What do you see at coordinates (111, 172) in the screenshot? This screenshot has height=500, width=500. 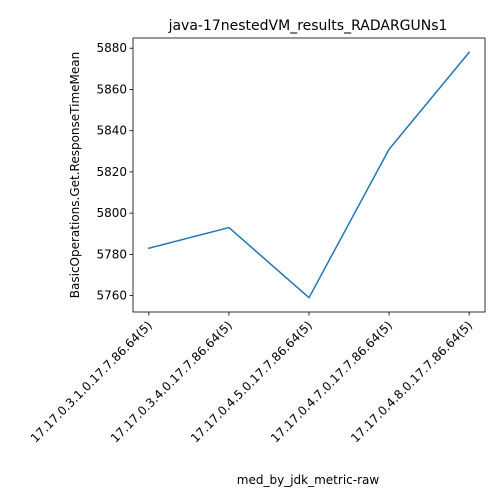 I see `y-tick-label: 5820` at bounding box center [111, 172].